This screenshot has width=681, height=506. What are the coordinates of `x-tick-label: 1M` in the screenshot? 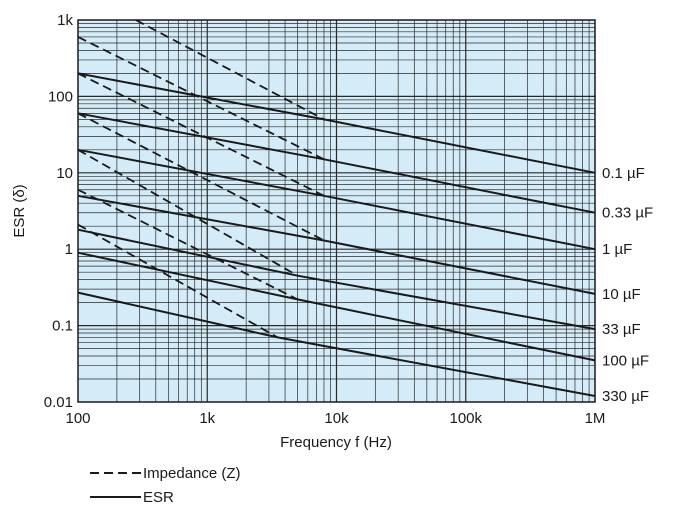 It's located at (595, 418).